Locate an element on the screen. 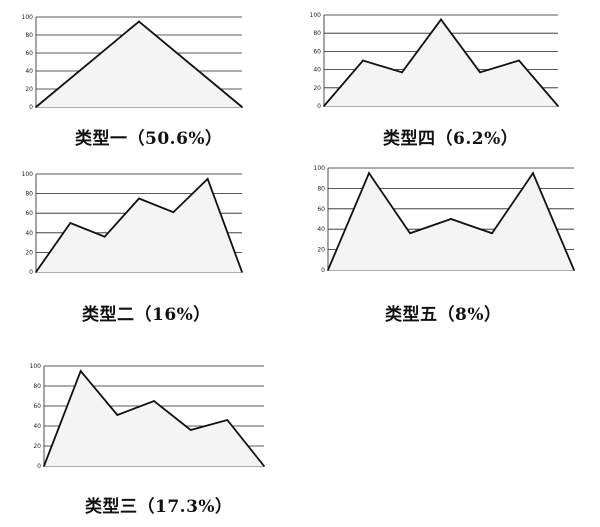 This screenshot has height=527, width=600. chart-caption: 类型二（16%） is located at coordinates (146, 315).